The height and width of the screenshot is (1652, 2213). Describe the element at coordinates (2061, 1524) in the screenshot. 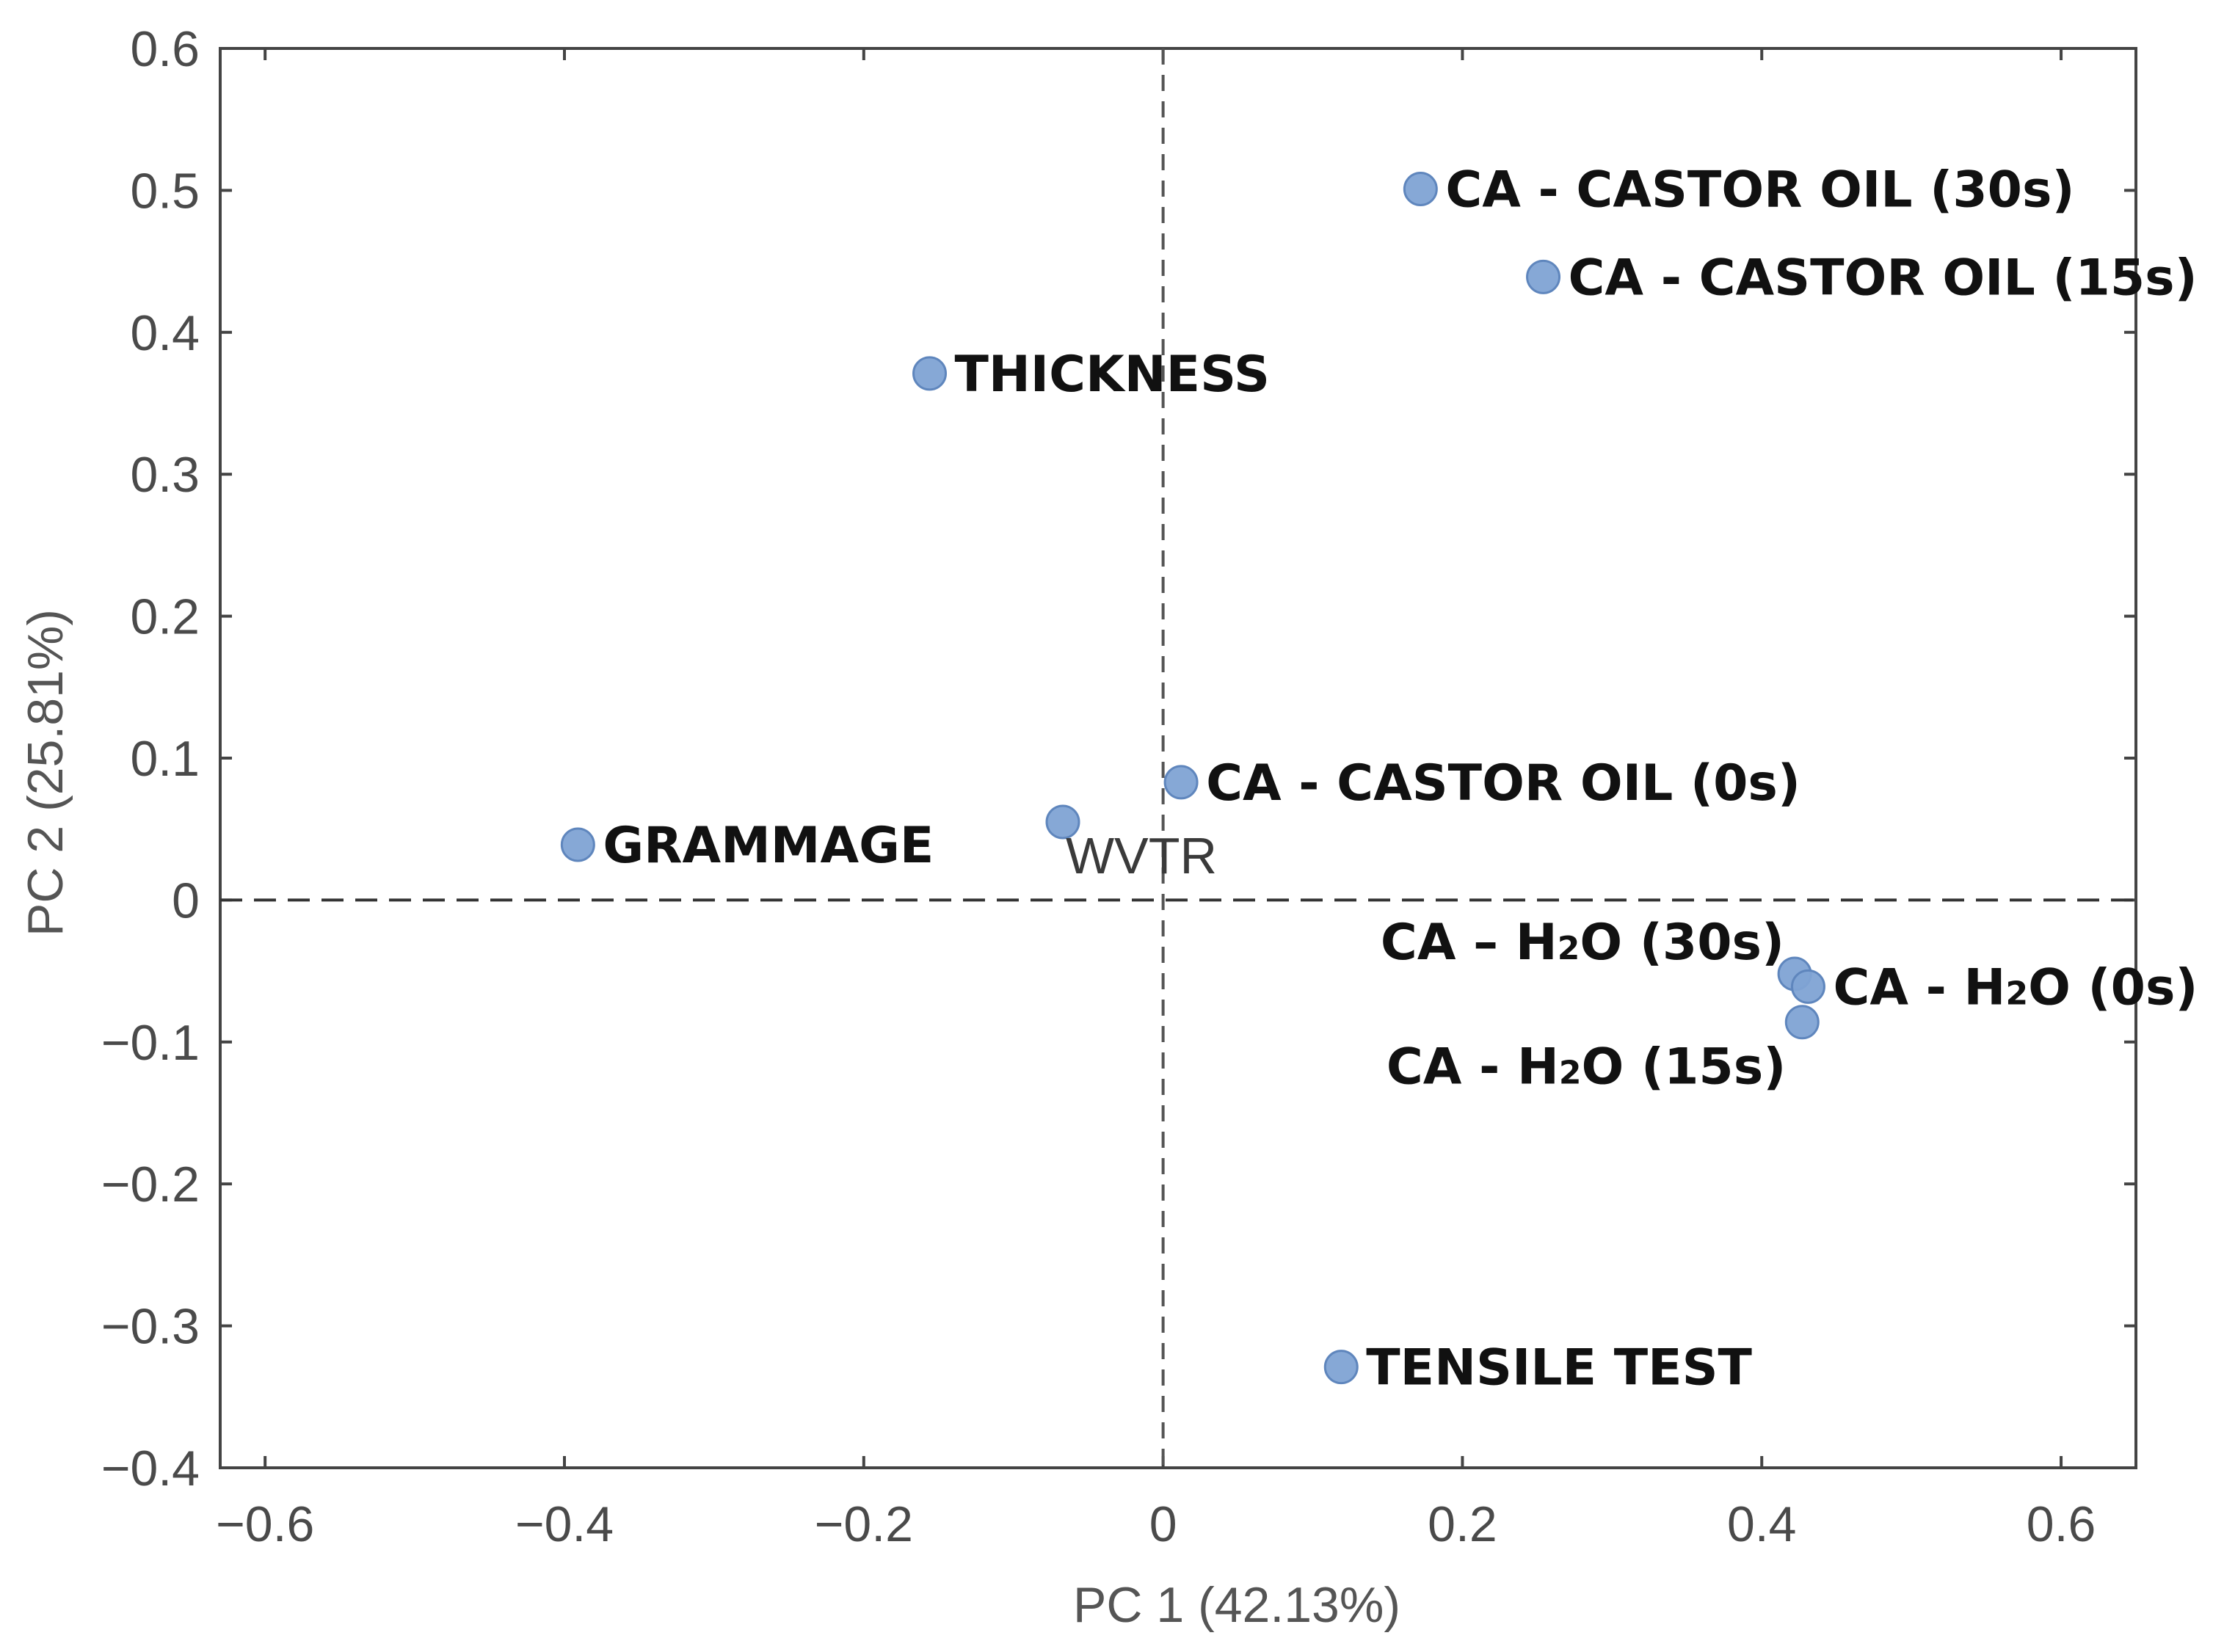

I see `x-tick-label: 0.6` at that location.